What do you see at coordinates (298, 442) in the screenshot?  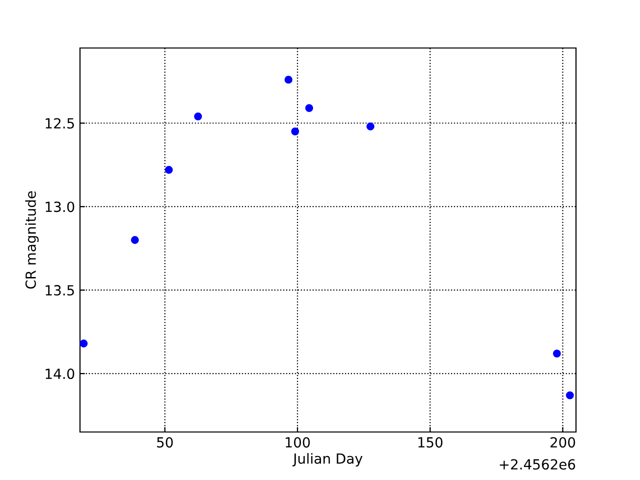 I see `x-tick-label: 100` at bounding box center [298, 442].